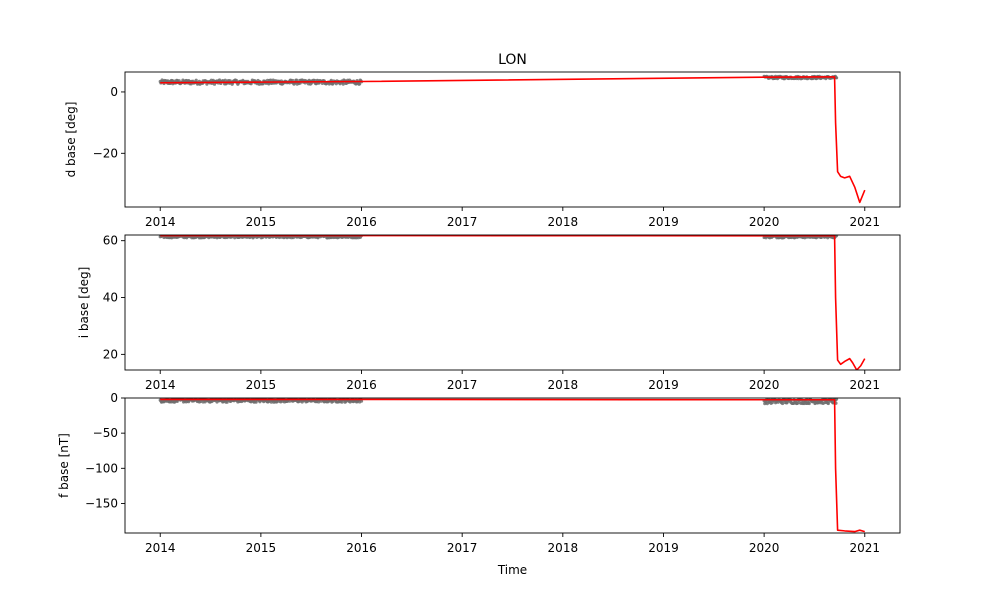 The width and height of the screenshot is (1000, 600). I want to click on y-axis-label: d base [deg], so click(71, 140).